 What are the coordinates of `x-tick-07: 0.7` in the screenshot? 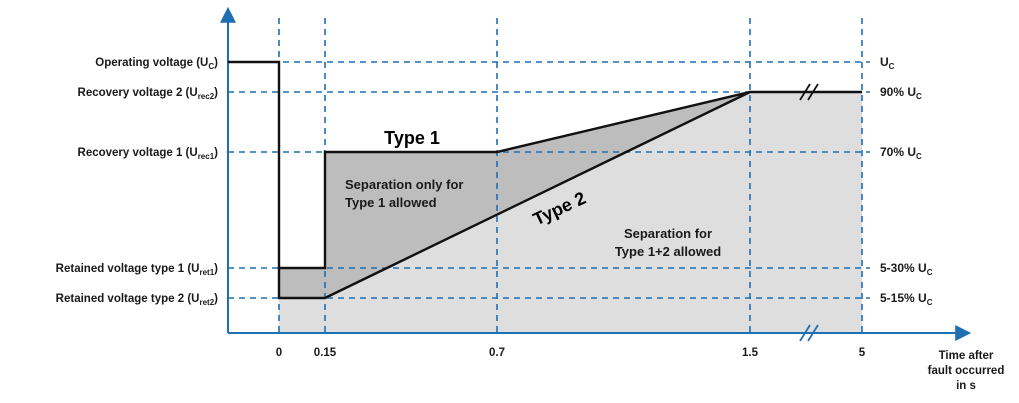 It's located at (497, 353).